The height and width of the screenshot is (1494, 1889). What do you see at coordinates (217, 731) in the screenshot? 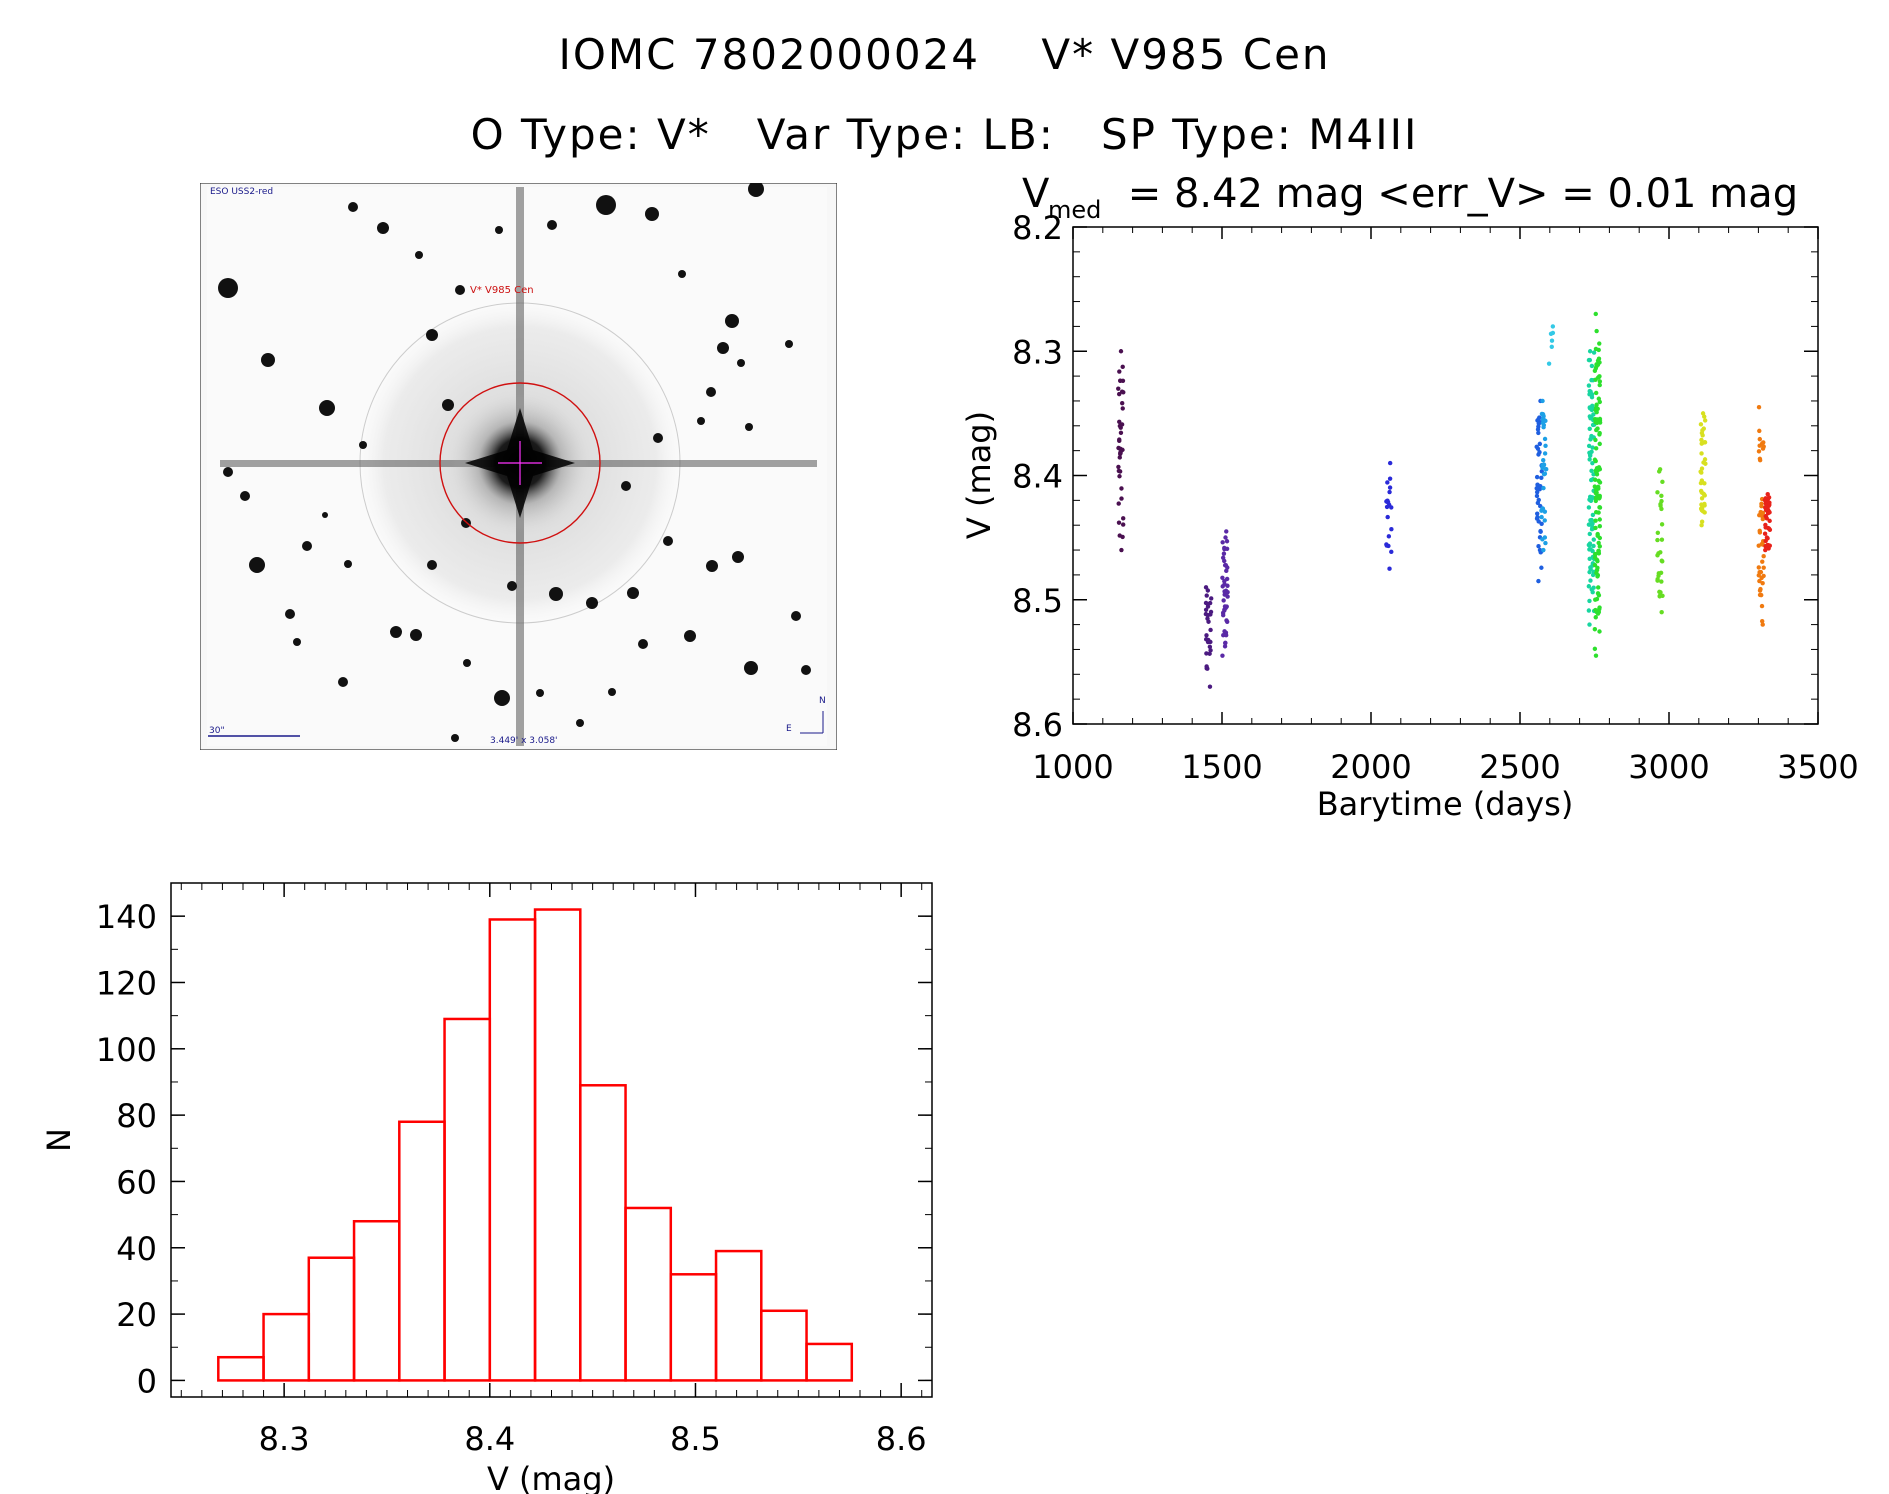
I see `scale-bar-label: 30"` at bounding box center [217, 731].